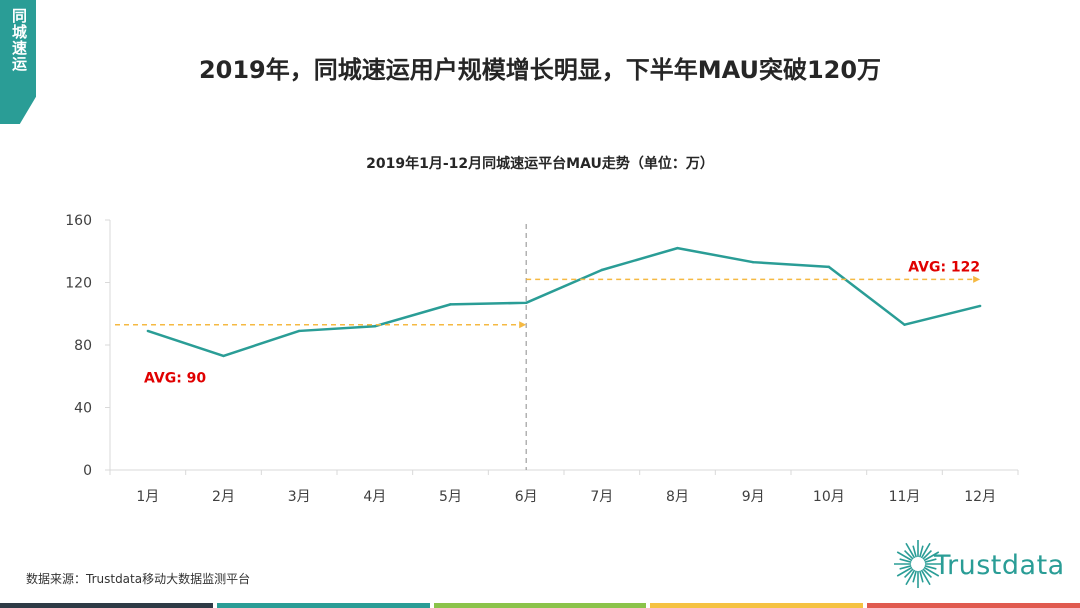  What do you see at coordinates (374, 497) in the screenshot?
I see `x-tick-label: 4月` at bounding box center [374, 497].